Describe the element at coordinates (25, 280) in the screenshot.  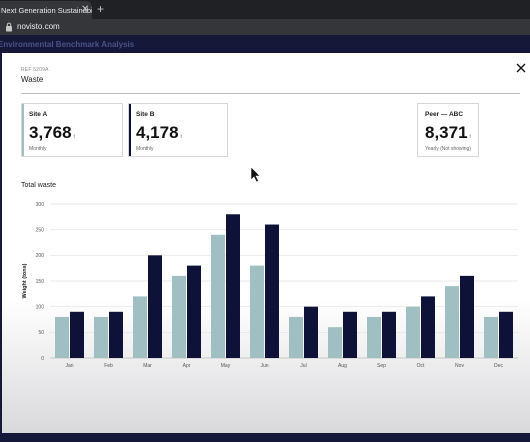
I see `y-axis-label: Weight (tons)` at that location.